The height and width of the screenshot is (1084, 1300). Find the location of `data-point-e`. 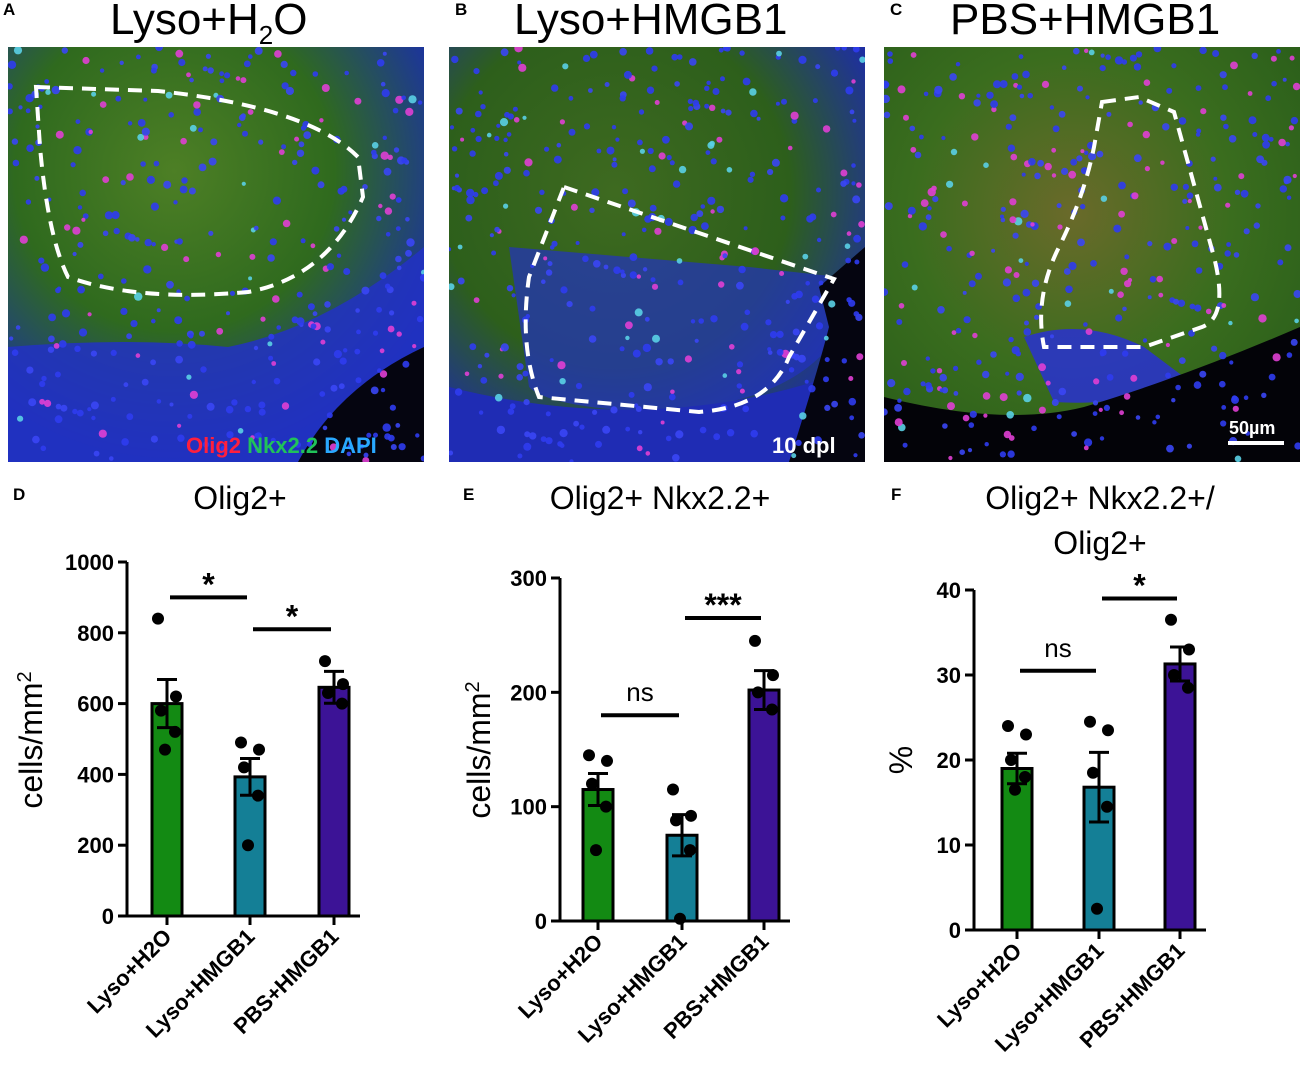

data-point-e is located at coordinates (607, 760).